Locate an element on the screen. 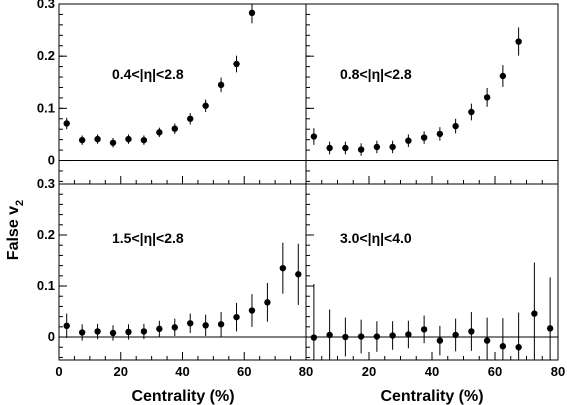 This screenshot has height=405, width=567. x-tick-label: 20 is located at coordinates (369, 371).